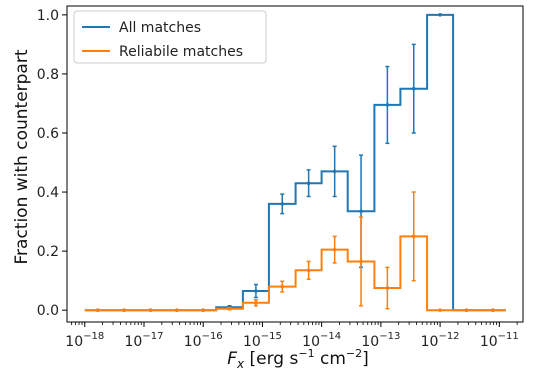  Describe the element at coordinates (84, 340) in the screenshot. I see `x-tick-label: 10−18` at that location.